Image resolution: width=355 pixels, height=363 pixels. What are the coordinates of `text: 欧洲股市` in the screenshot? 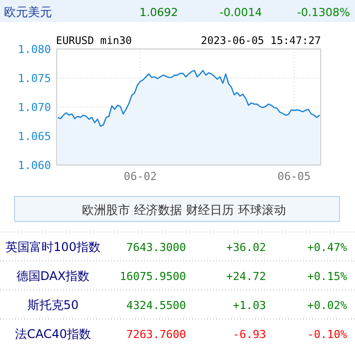 It's located at (106, 210).